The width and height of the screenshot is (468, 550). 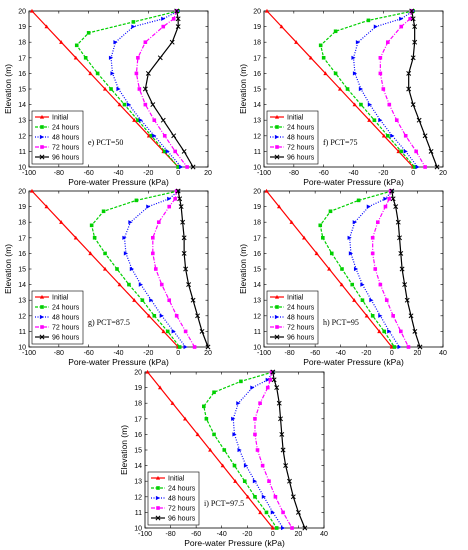 What do you see at coordinates (60, 298) in the screenshot?
I see `legend-label: Initial` at bounding box center [60, 298].